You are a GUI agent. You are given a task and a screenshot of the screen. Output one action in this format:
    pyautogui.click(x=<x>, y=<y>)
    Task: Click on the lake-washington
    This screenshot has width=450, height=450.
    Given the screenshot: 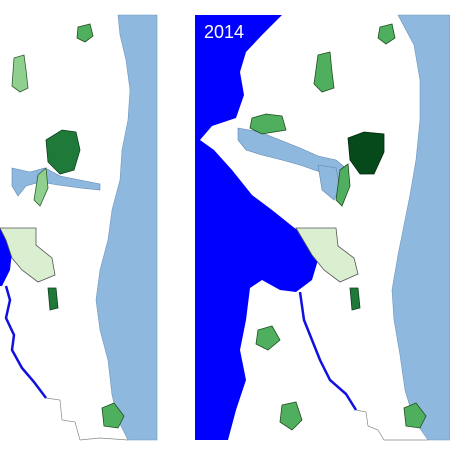 What is the action you would take?
    pyautogui.click(x=420, y=227)
    